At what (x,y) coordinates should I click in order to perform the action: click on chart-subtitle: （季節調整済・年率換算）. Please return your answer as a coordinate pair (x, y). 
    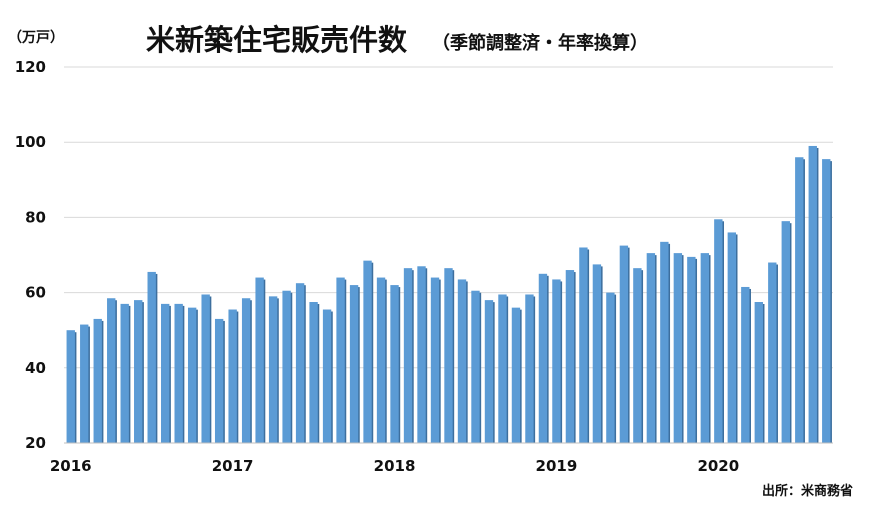
    Looking at the image, I should click on (540, 43).